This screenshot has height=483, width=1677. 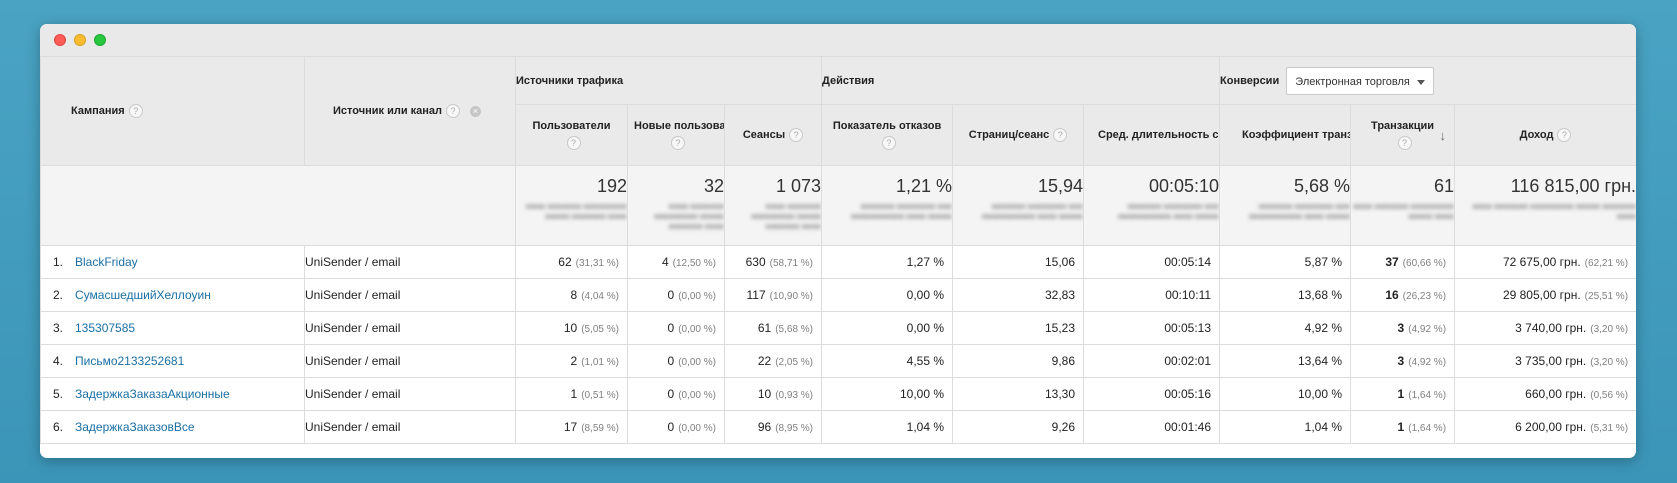 What do you see at coordinates (773, 394) in the screenshot?
I see `sessions-cell: 10 (0,93 %)` at bounding box center [773, 394].